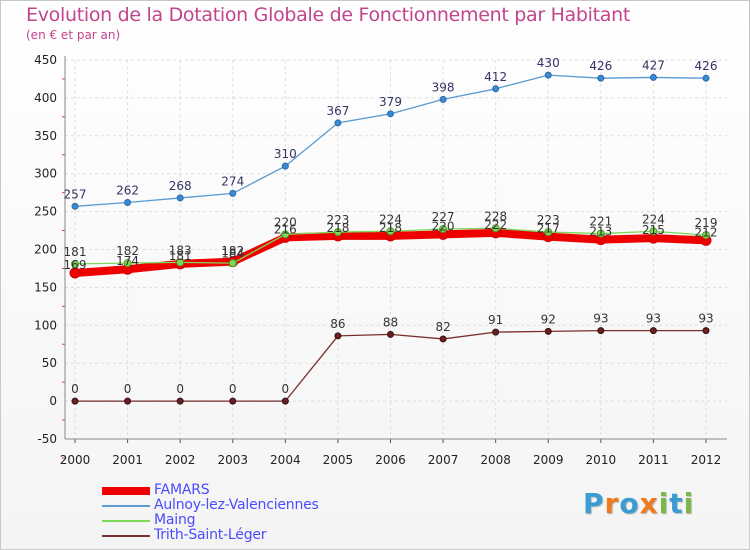  I want to click on x-tick-label: 2012, so click(706, 460).